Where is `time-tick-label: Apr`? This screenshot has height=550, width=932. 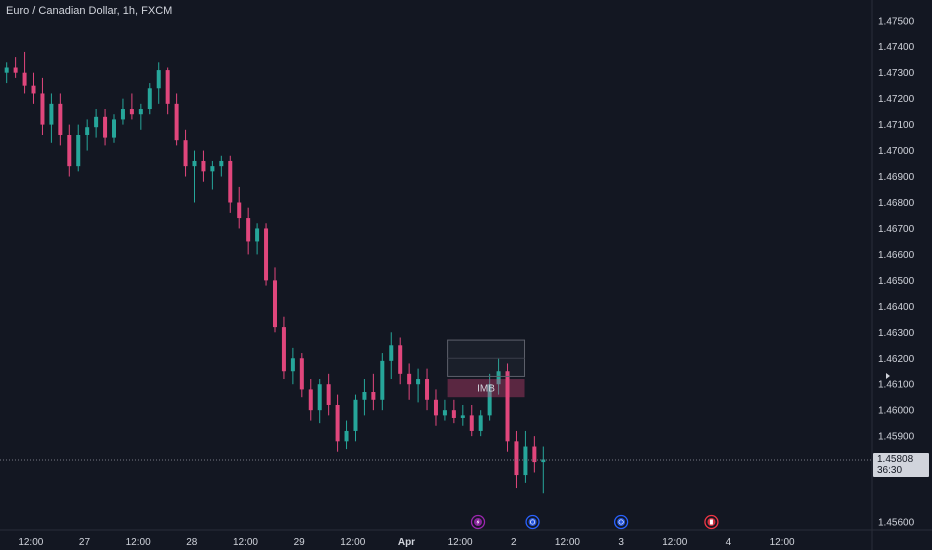
time-tick-label: Apr is located at coordinates (406, 542).